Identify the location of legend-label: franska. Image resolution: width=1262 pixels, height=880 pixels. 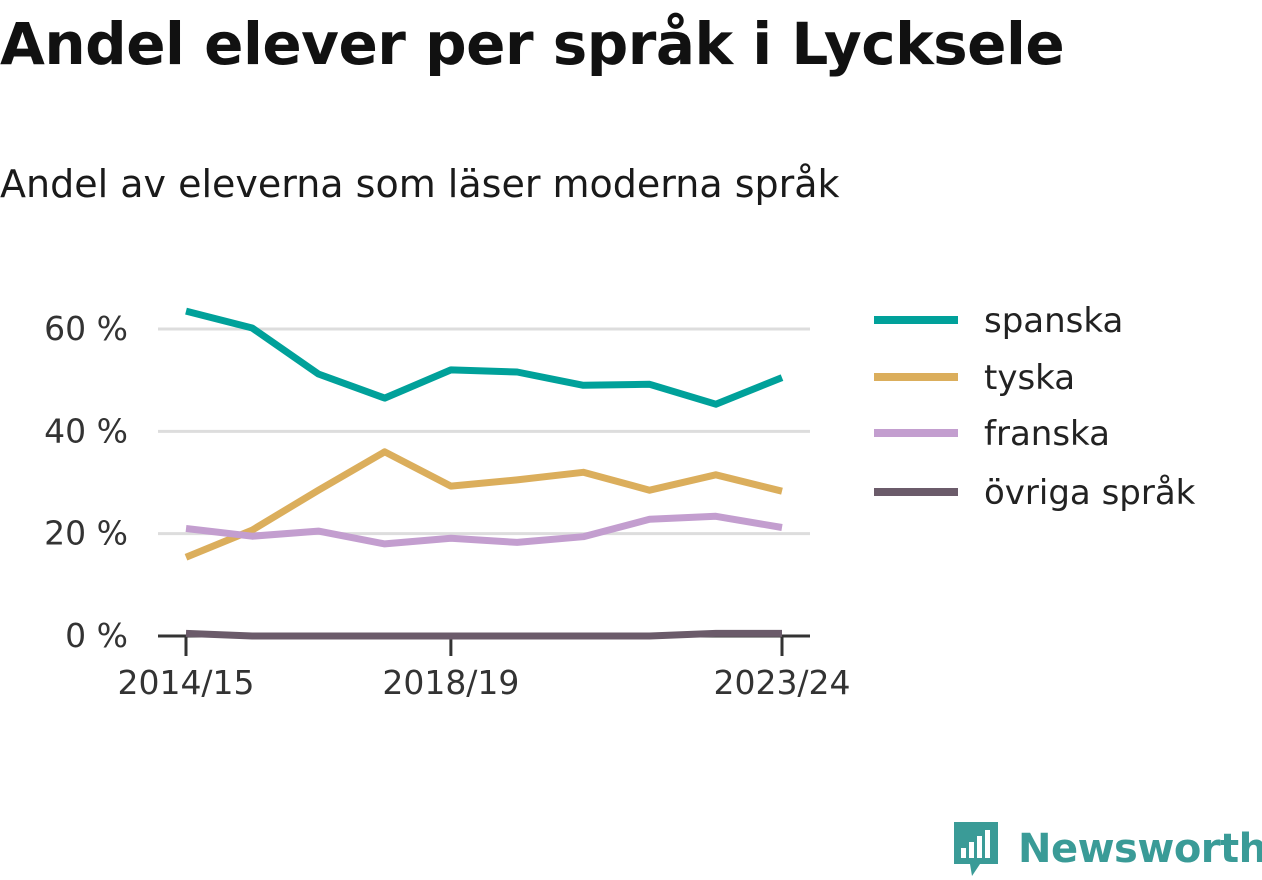
(1047, 434).